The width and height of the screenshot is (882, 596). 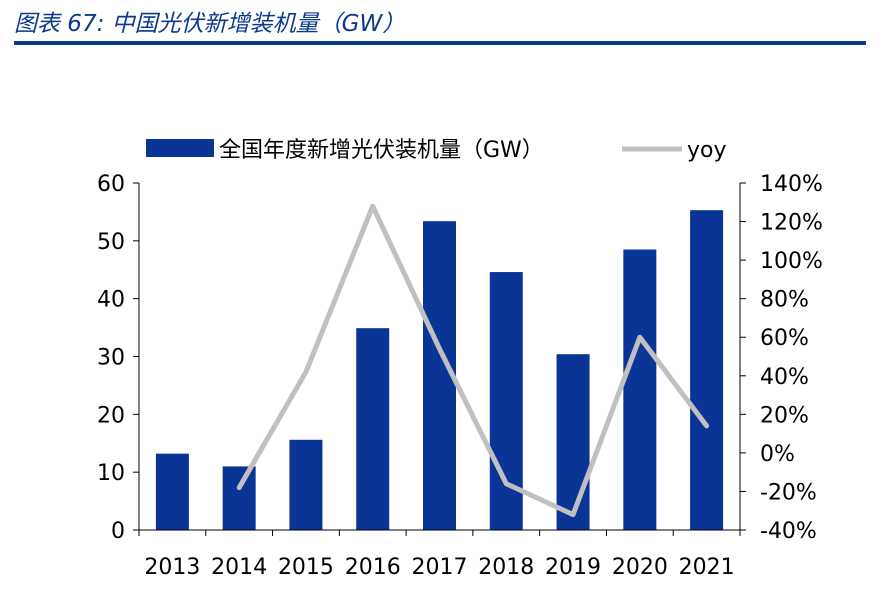 What do you see at coordinates (640, 389) in the screenshot?
I see `bar-2020` at bounding box center [640, 389].